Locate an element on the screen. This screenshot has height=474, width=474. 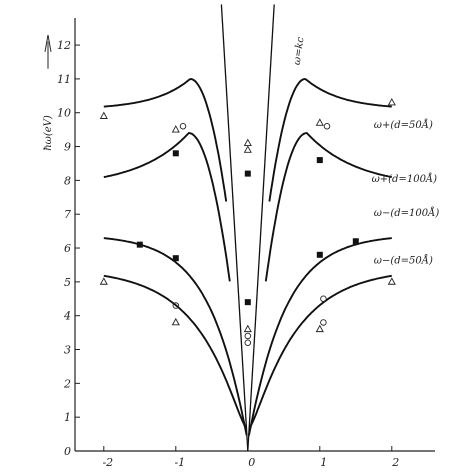
y-axis-label: ħω(eV) is located at coordinates (48, 133).